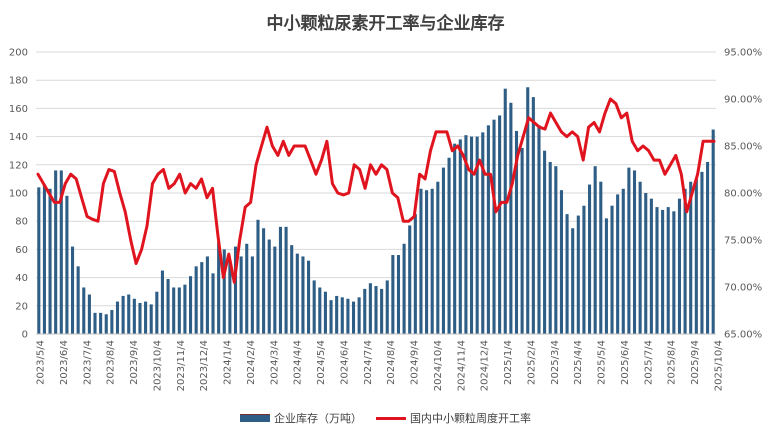 The image size is (771, 438). I want to click on x-axis-tick-label: 2024/3/4, so click(274, 362).